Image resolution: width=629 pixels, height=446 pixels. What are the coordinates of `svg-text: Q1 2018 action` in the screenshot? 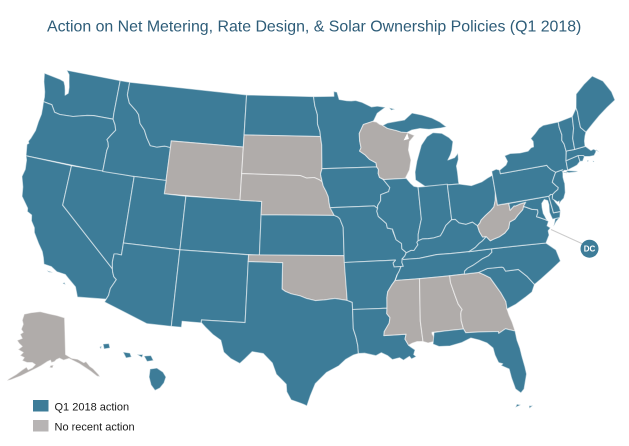 It's located at (92, 408).